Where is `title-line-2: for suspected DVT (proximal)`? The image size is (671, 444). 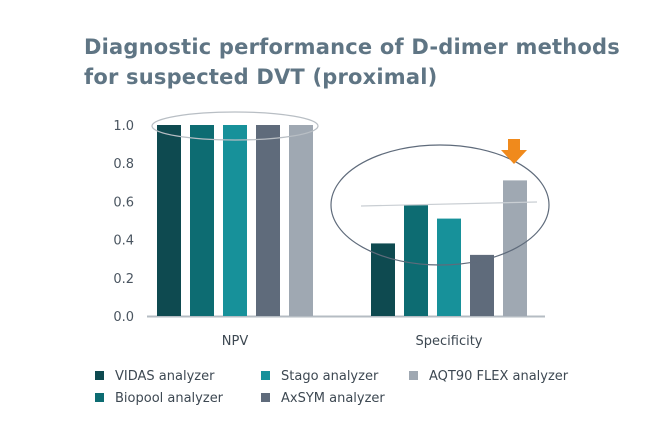 title-line-2: for suspected DVT (proximal) is located at coordinates (261, 77).